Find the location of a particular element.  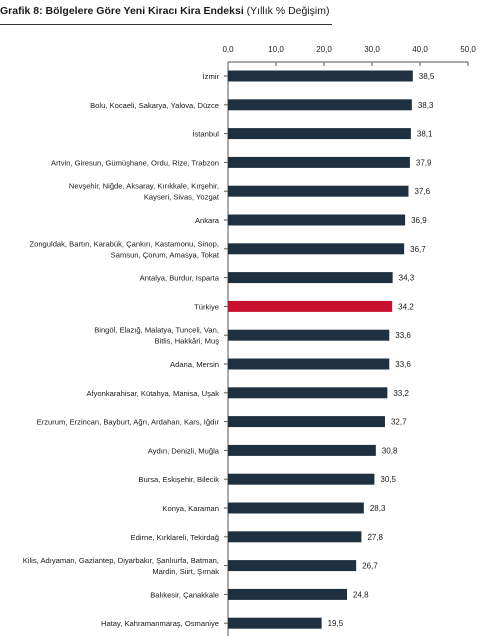

value-label: 24,8 is located at coordinates (361, 594).